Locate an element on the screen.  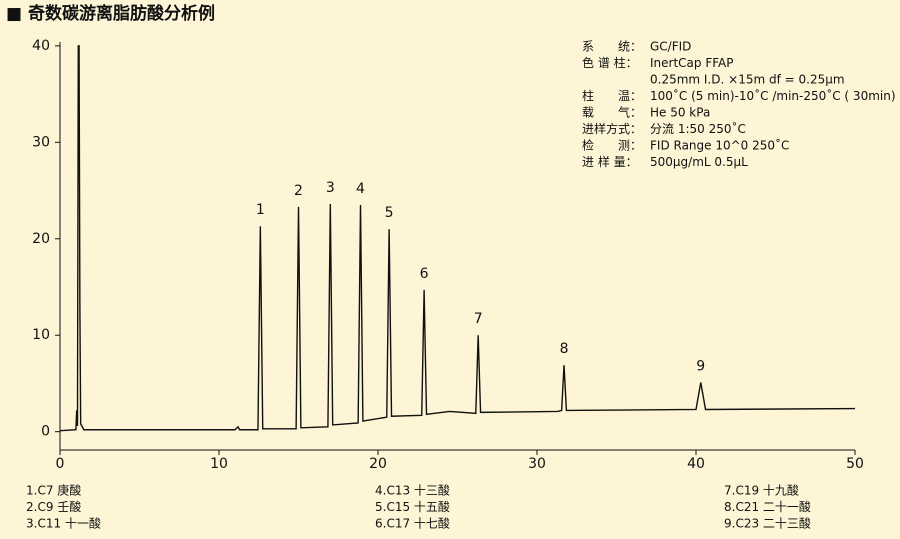
peak-name: 9.C23 二十三酸 is located at coordinates (767, 523).